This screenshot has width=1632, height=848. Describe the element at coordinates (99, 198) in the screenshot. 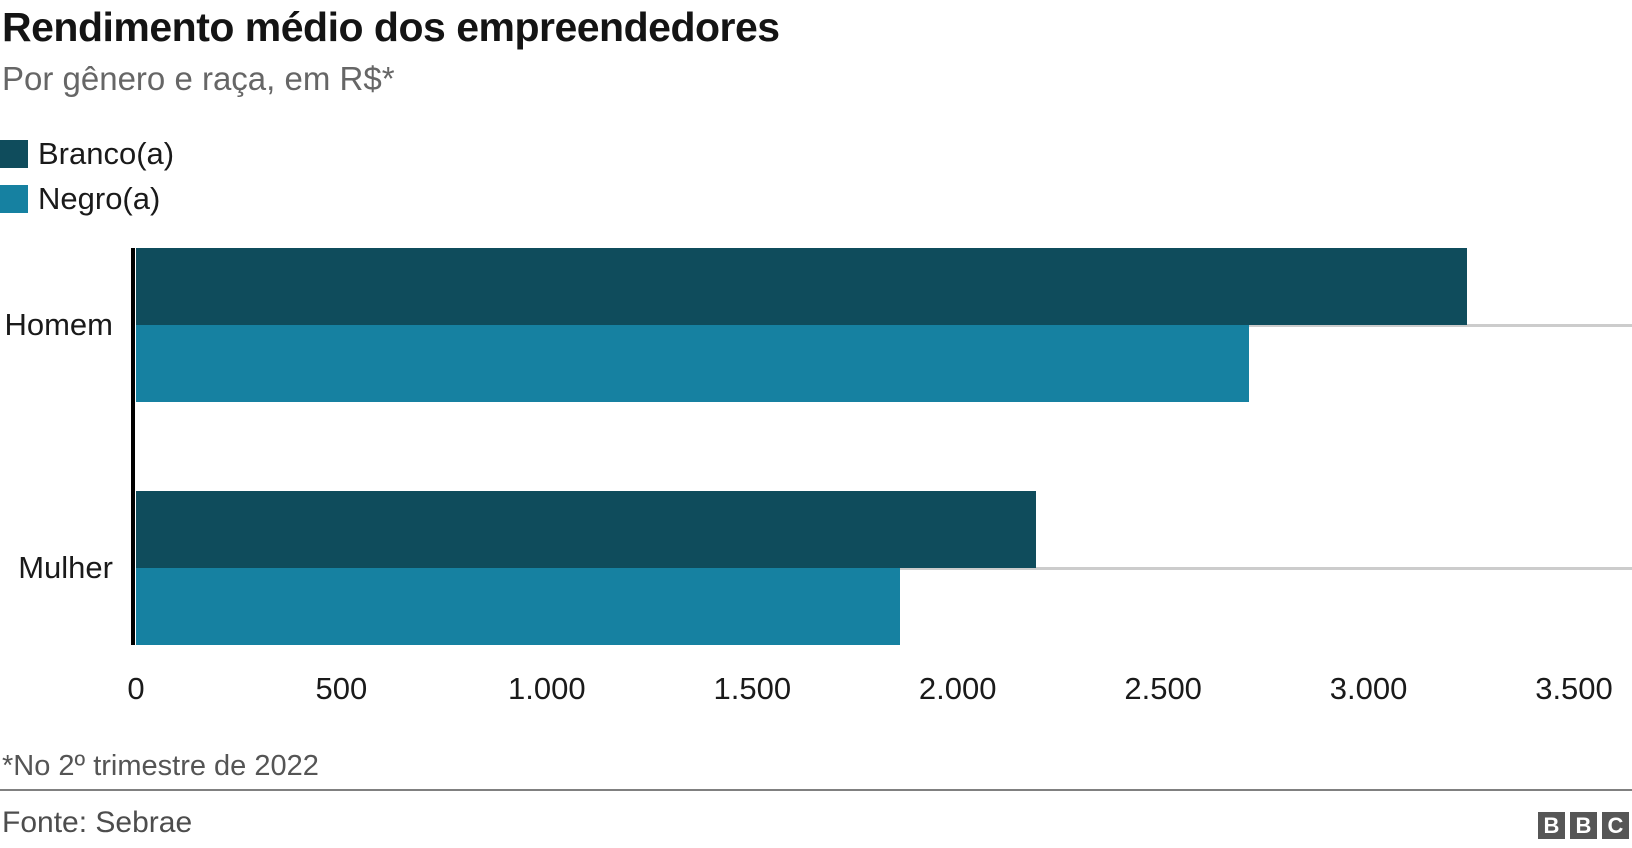

I see `legend-label: Negro(a)` at that location.